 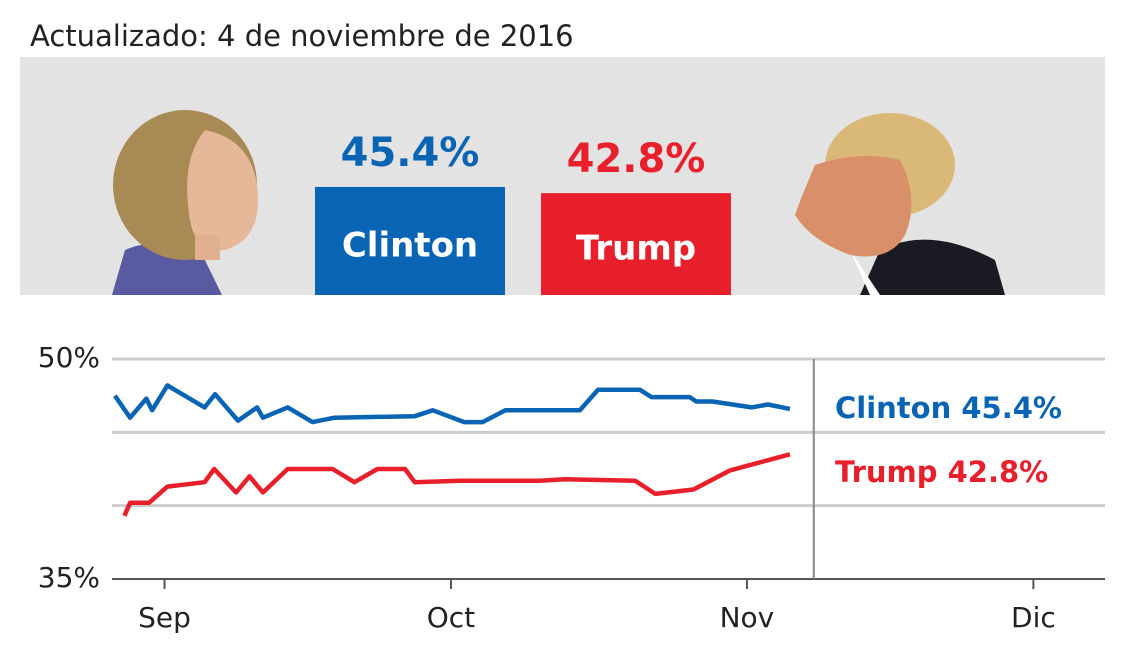 I want to click on updated: Actualizado: 4 de noviembre de 2016, so click(x=302, y=36).